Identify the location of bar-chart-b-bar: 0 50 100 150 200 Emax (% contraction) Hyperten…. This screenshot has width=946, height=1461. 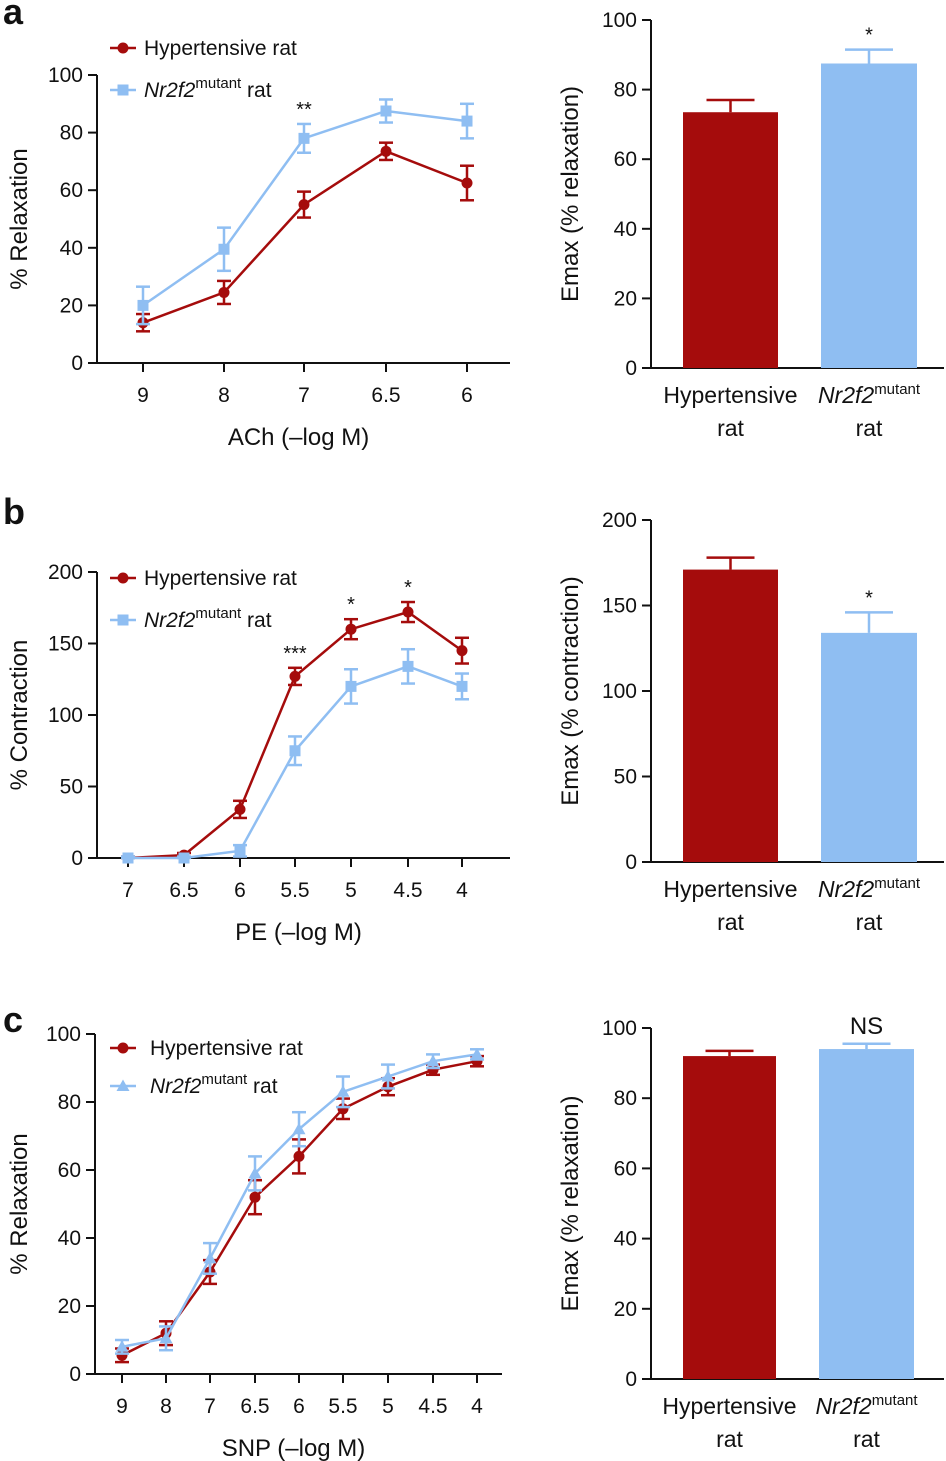
(750, 722).